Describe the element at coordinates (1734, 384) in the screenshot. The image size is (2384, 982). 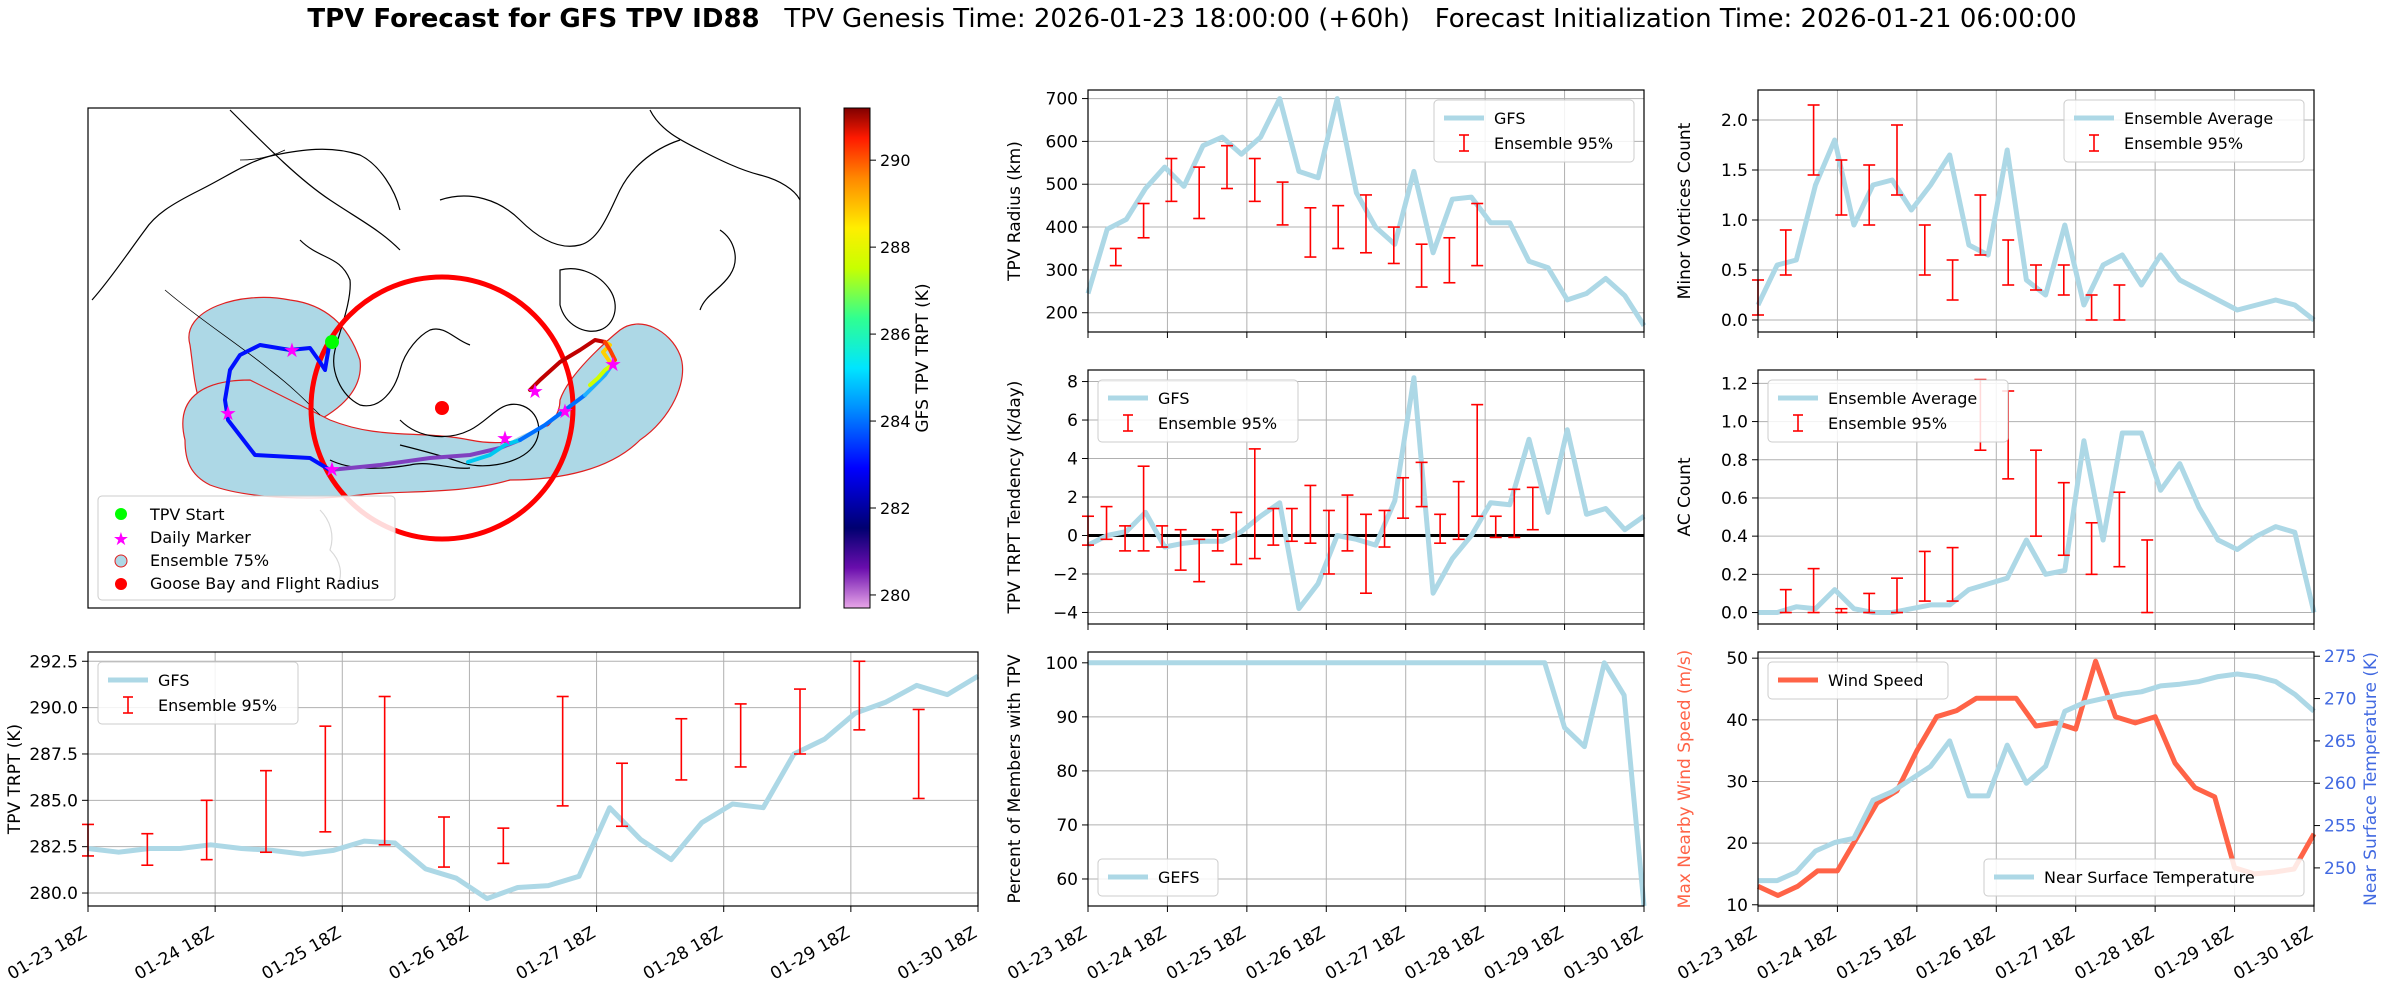
I see `y-tick-label: 1.2` at that location.